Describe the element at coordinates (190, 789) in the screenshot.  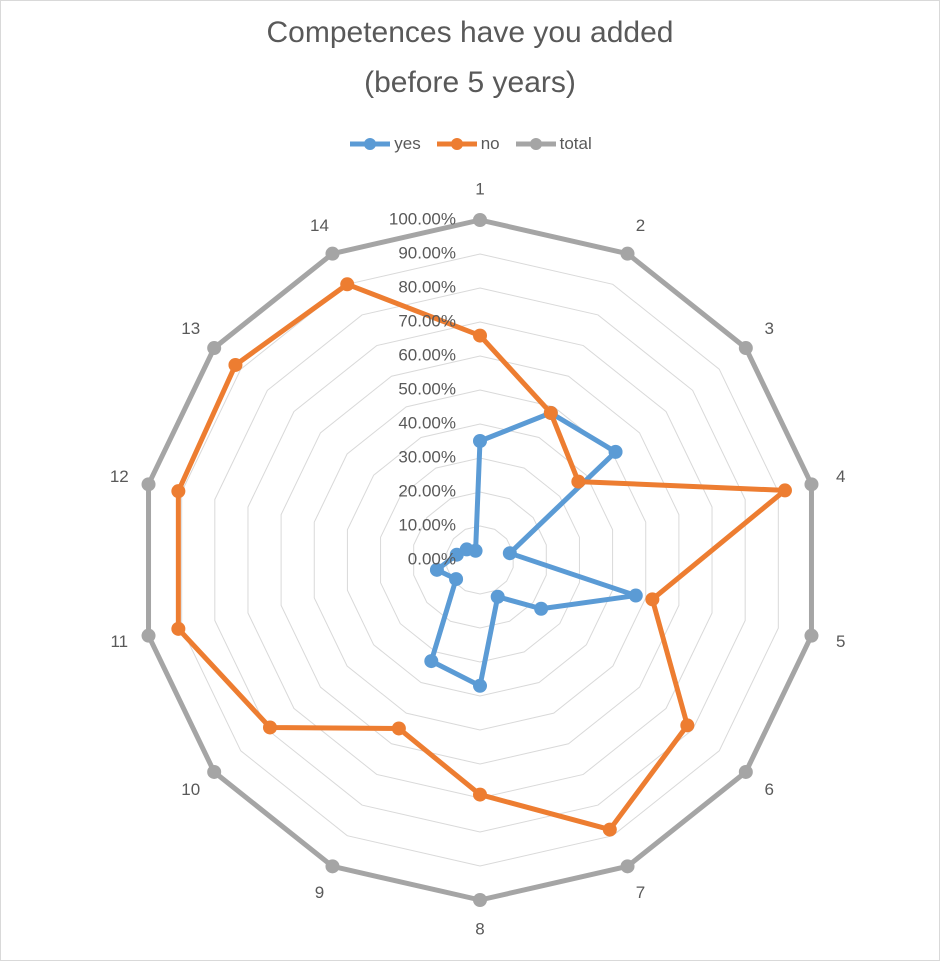
I see `category-label-10: 10` at that location.